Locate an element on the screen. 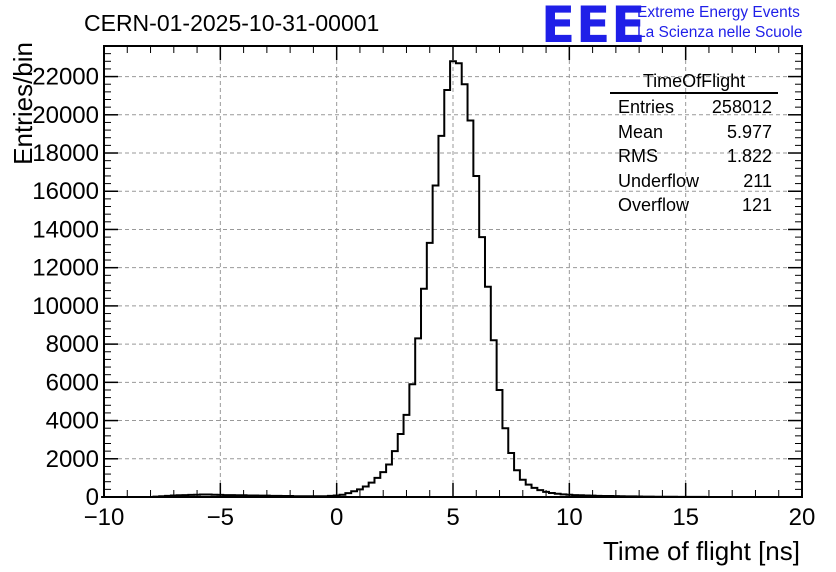  x-tick-label: 15 is located at coordinates (685, 517).